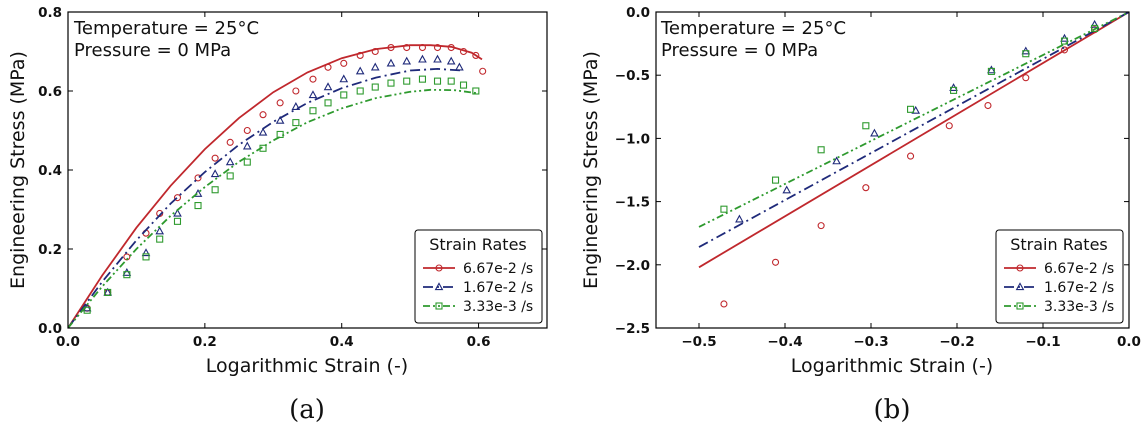 This screenshot has height=430, width=1146. Describe the element at coordinates (307, 410) in the screenshot. I see `panel-label-a: (a)` at that location.